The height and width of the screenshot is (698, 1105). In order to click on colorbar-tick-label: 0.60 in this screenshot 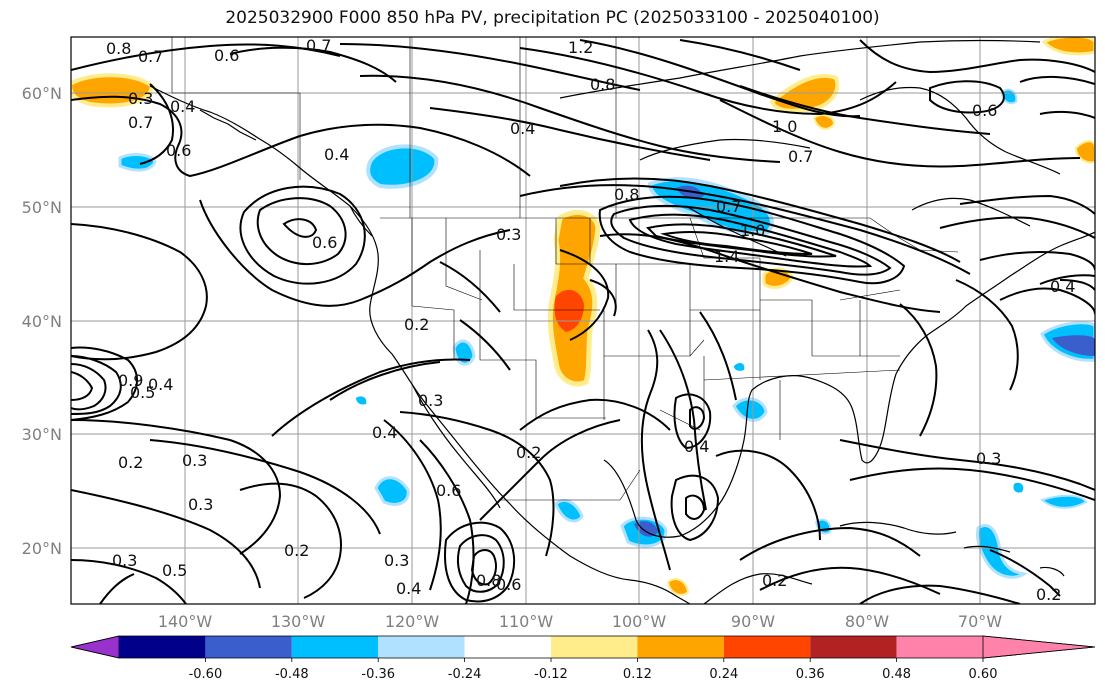, I will do `click(983, 674)`.